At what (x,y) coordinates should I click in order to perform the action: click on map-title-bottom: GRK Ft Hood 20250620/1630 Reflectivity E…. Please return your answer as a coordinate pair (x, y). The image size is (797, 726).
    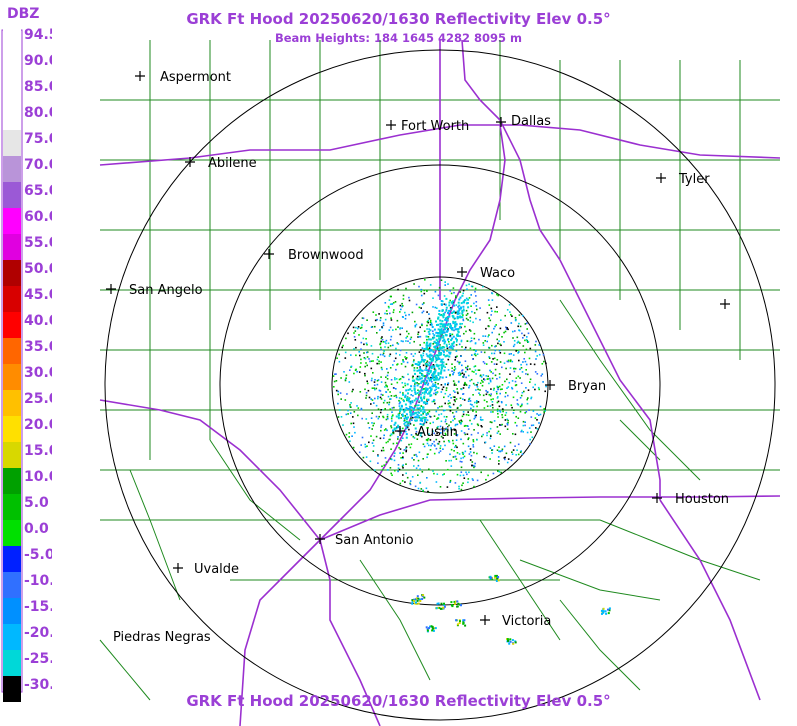
    Looking at the image, I should click on (398, 701).